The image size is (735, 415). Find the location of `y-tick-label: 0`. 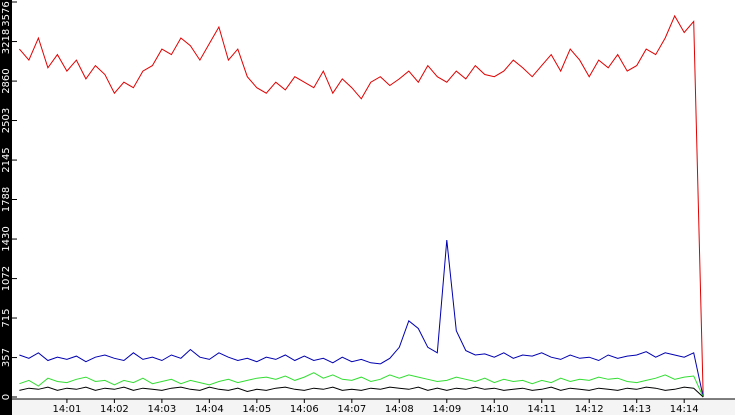

y-tick-label: 0 is located at coordinates (6, 397).